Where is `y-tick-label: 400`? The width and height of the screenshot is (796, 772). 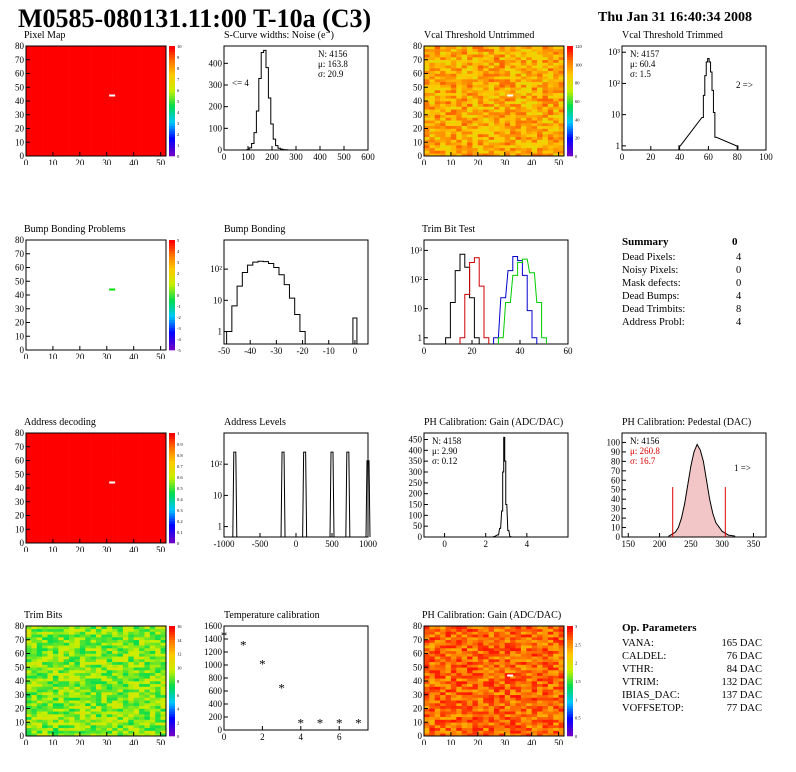 y-tick-label: 400 is located at coordinates (416, 450).